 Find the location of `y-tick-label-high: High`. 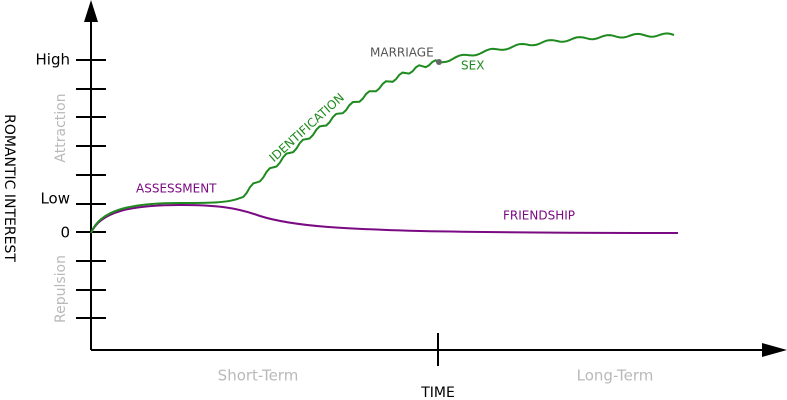

y-tick-label-high: High is located at coordinates (53, 60).